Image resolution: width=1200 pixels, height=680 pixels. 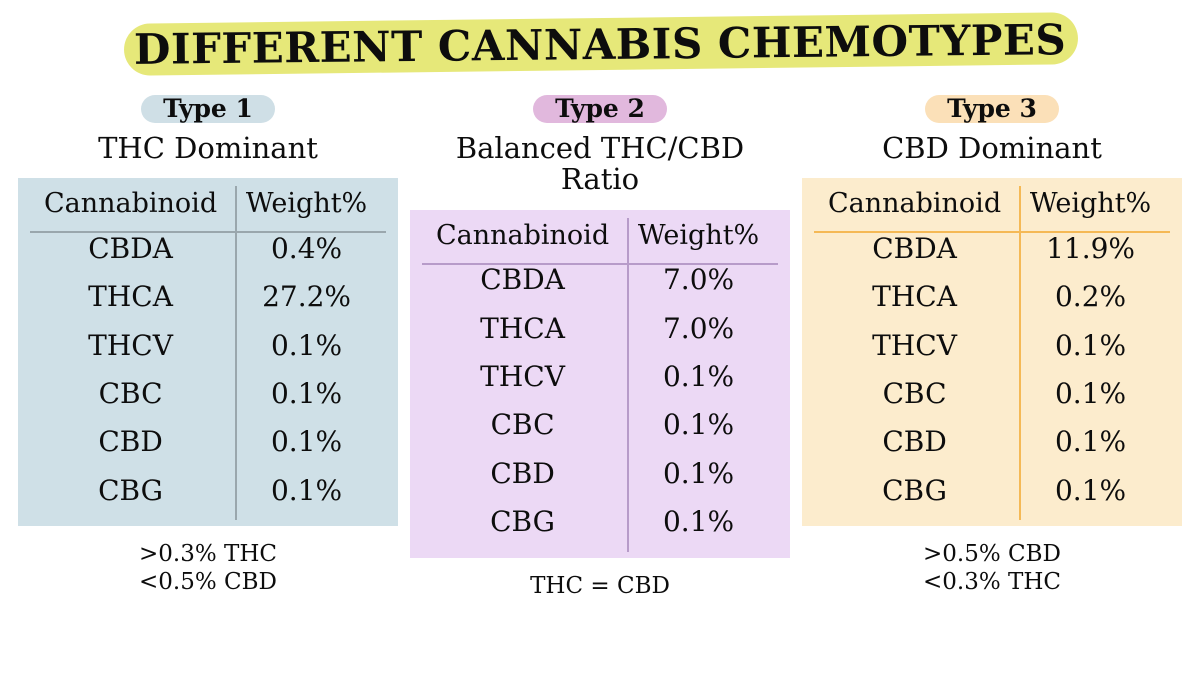 I want to click on table-row: THCA 27.2%, so click(x=208, y=297).